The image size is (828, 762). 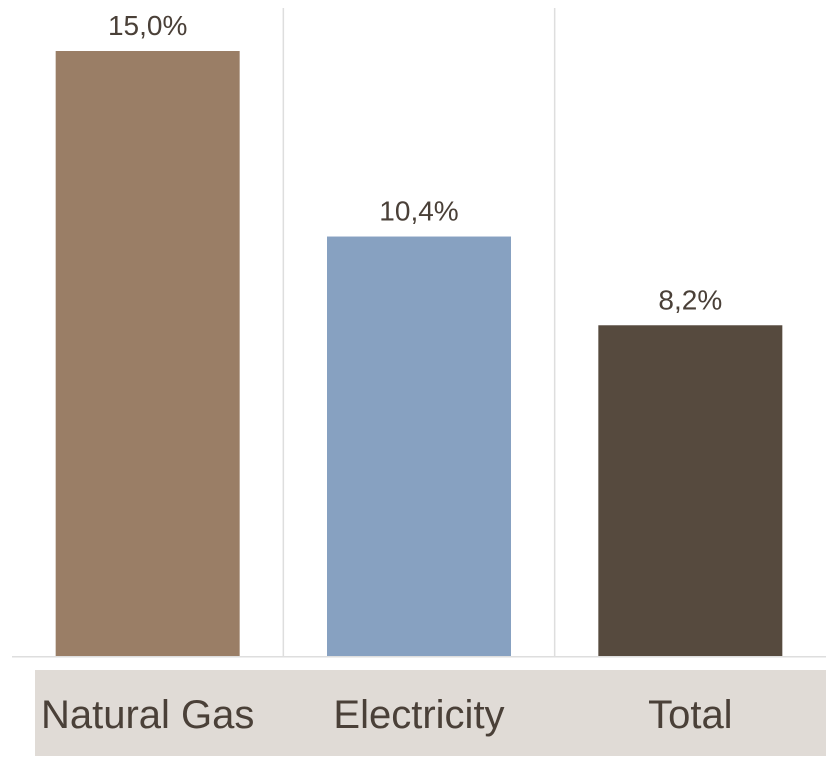 I want to click on category-label-electricity: Electricity, so click(x=418, y=715).